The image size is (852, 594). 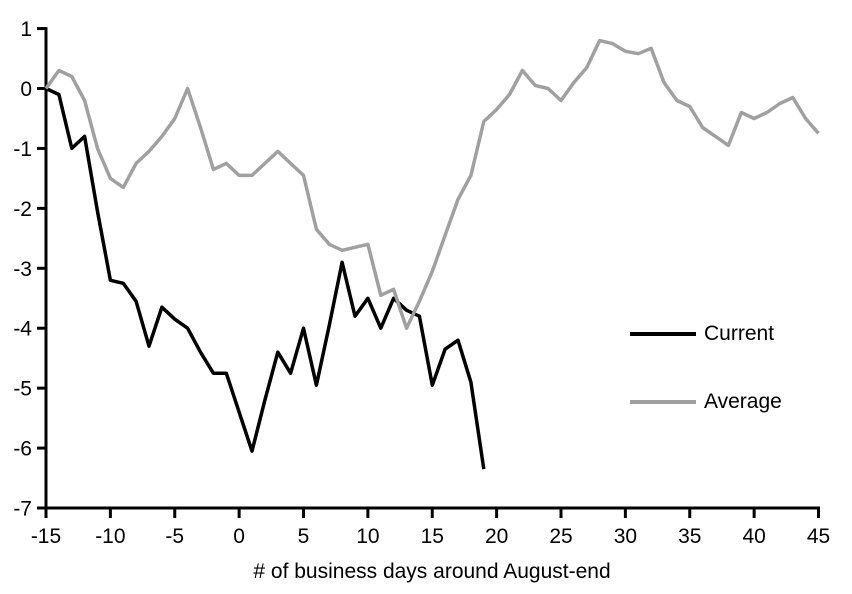 What do you see at coordinates (743, 401) in the screenshot?
I see `legend-label-average: Average` at bounding box center [743, 401].